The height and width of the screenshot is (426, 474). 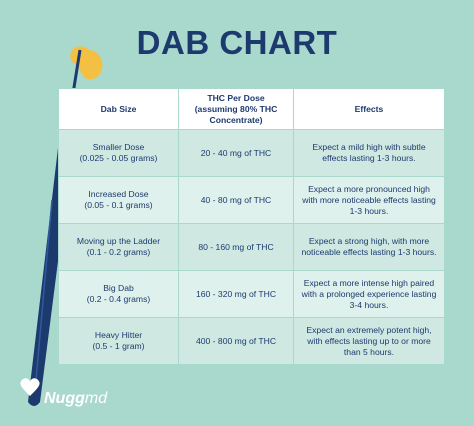 I want to click on column-header: Effects, so click(x=369, y=109).